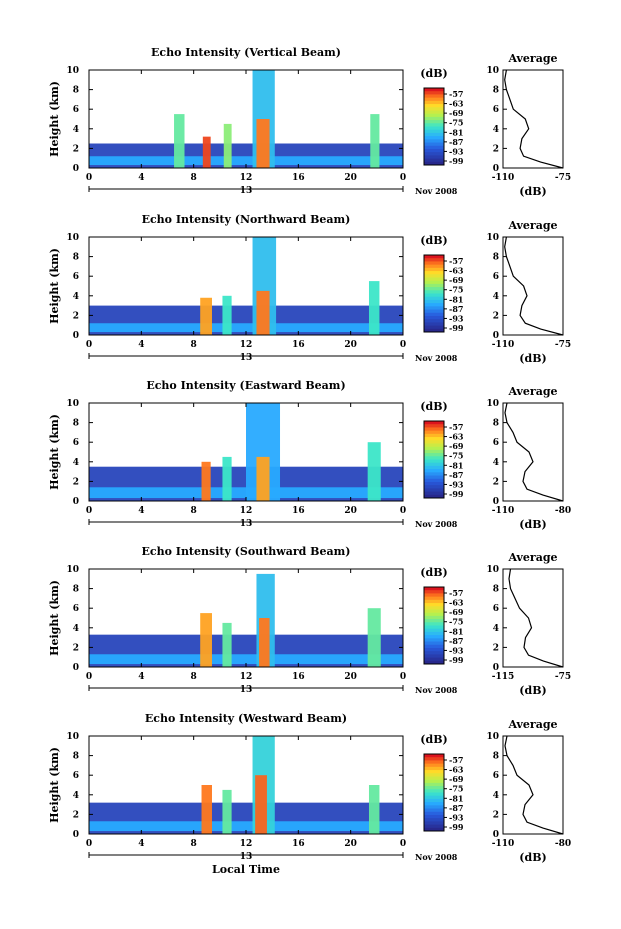 The height and width of the screenshot is (929, 621). What do you see at coordinates (54, 286) in the screenshot?
I see `y-axis-label: Height (km)` at bounding box center [54, 286].